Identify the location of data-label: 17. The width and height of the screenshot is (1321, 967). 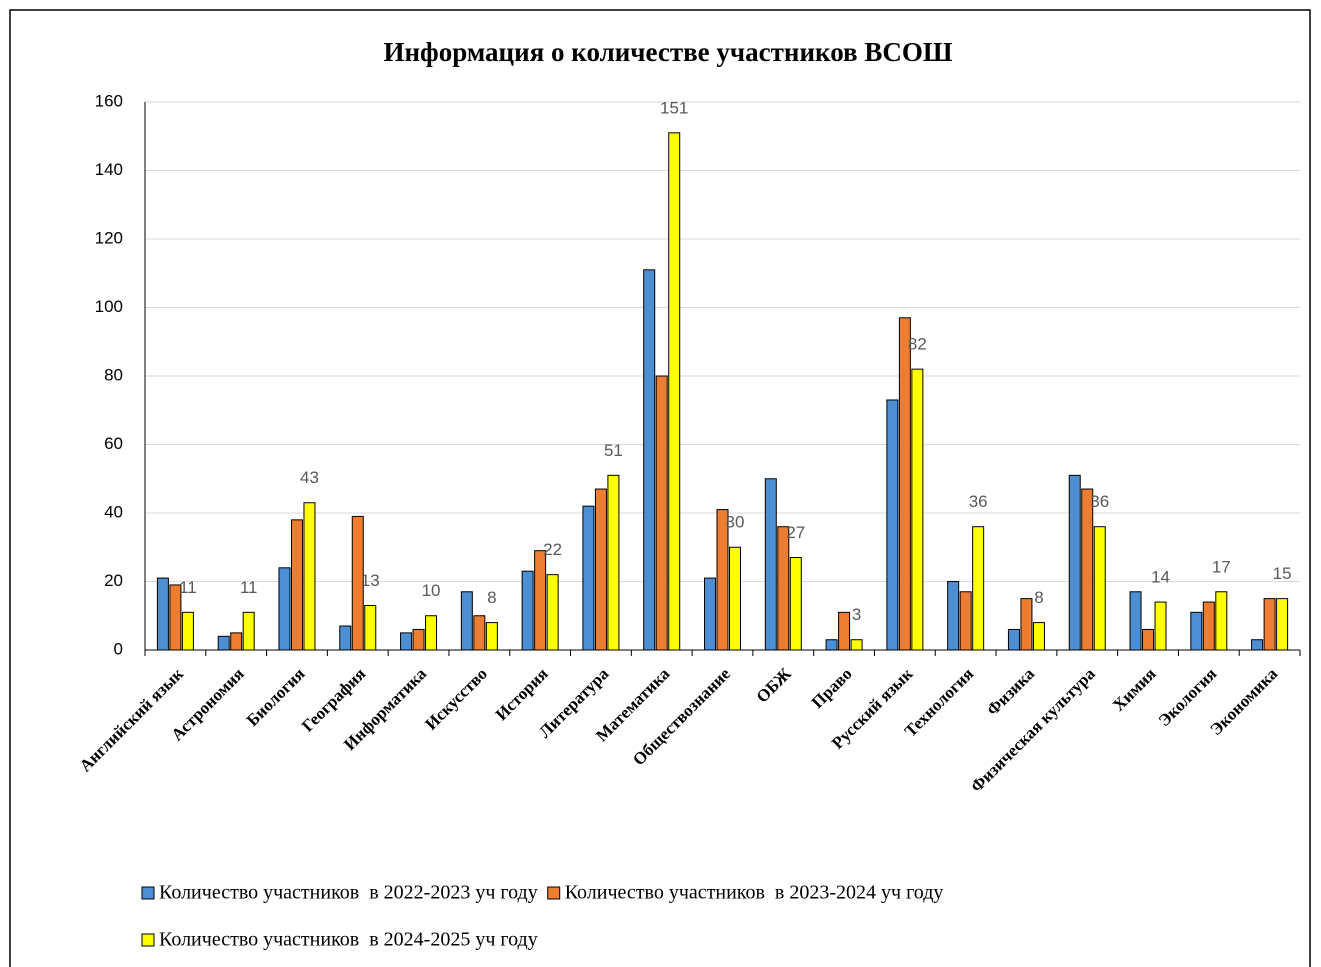
(1221, 566).